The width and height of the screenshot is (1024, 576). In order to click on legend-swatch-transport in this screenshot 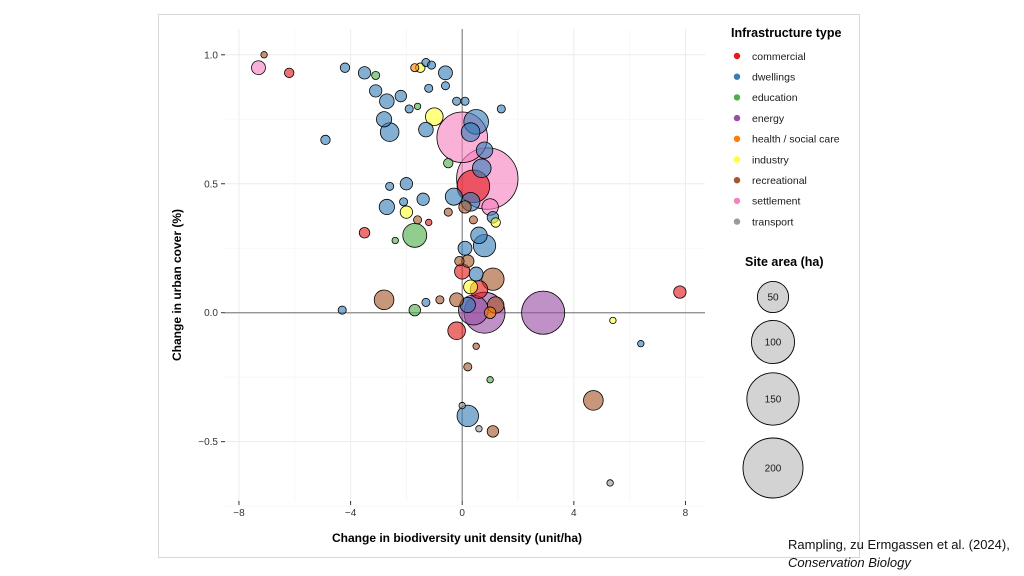, I will do `click(737, 221)`.